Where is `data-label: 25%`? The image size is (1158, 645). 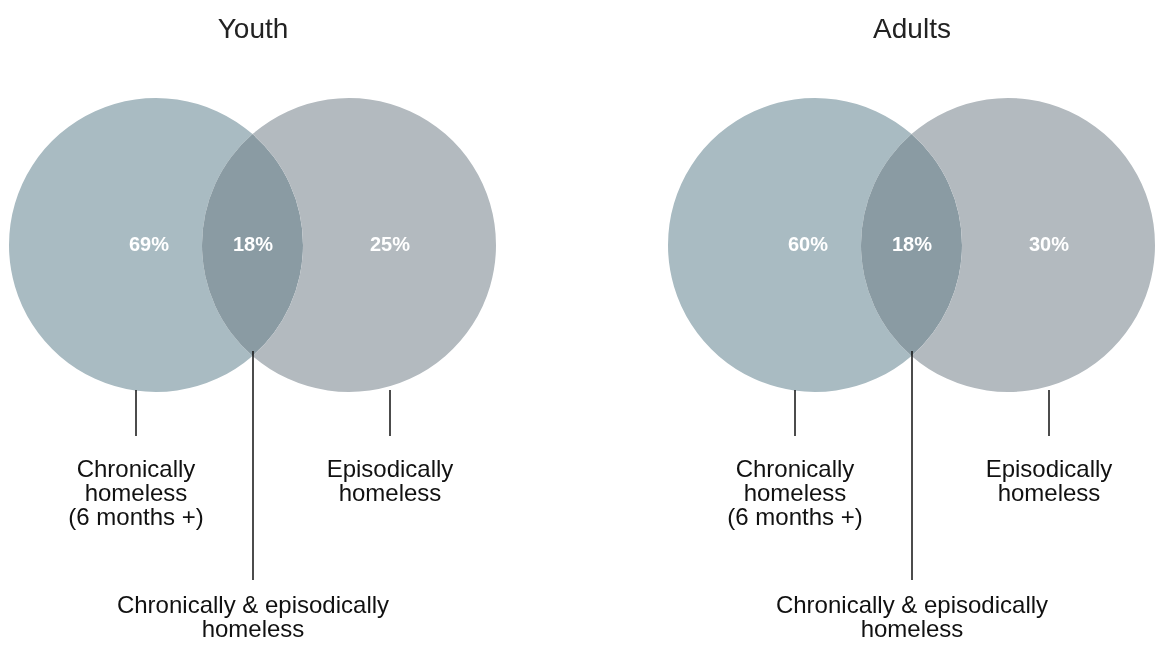 data-label: 25% is located at coordinates (390, 243).